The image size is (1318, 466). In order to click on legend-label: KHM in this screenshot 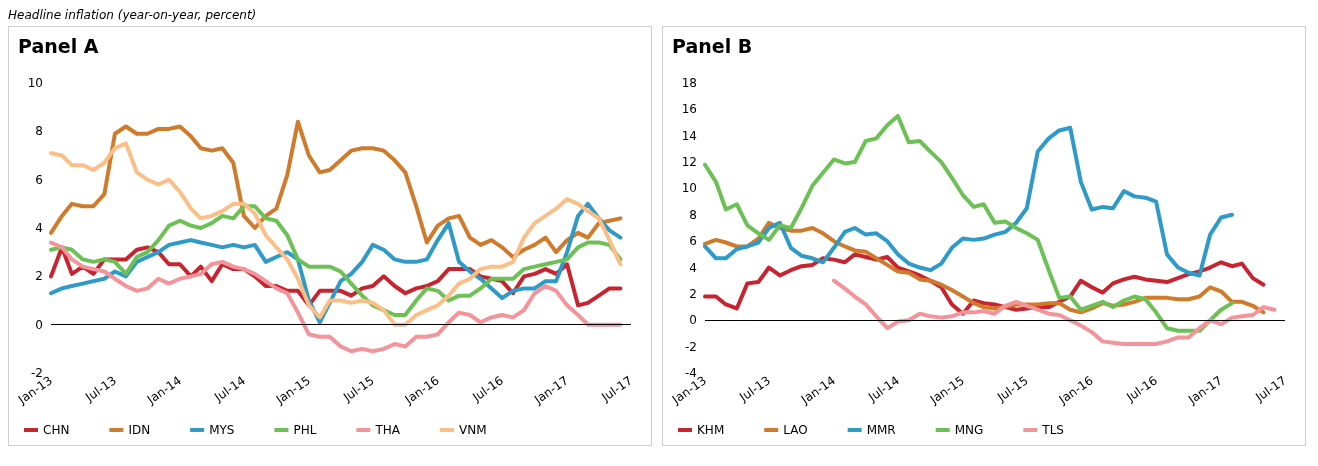, I will do `click(711, 430)`.